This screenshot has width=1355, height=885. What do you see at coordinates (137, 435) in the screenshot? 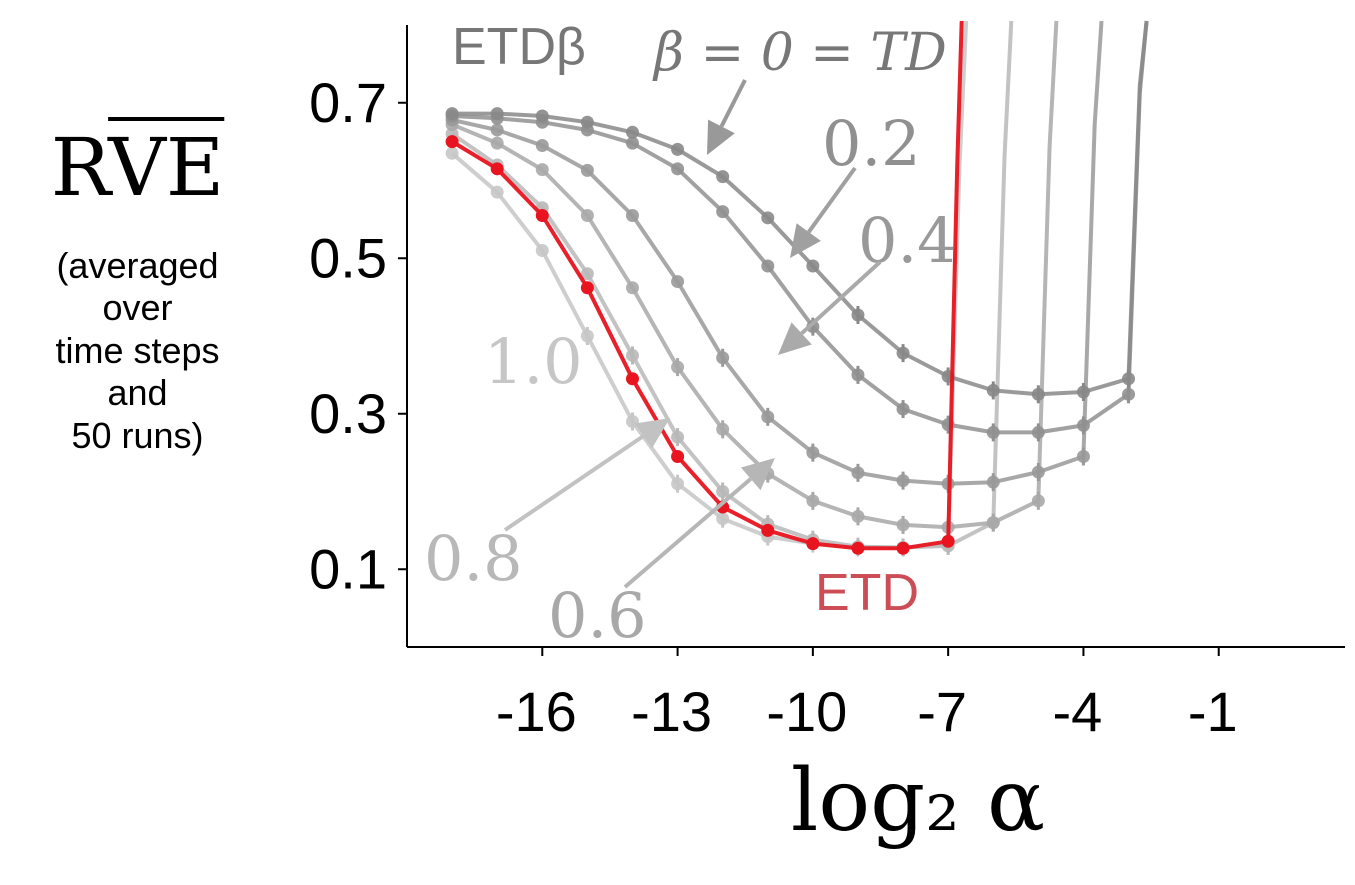
I see `y-axis-sublabel-line: 50 runs)` at bounding box center [137, 435].